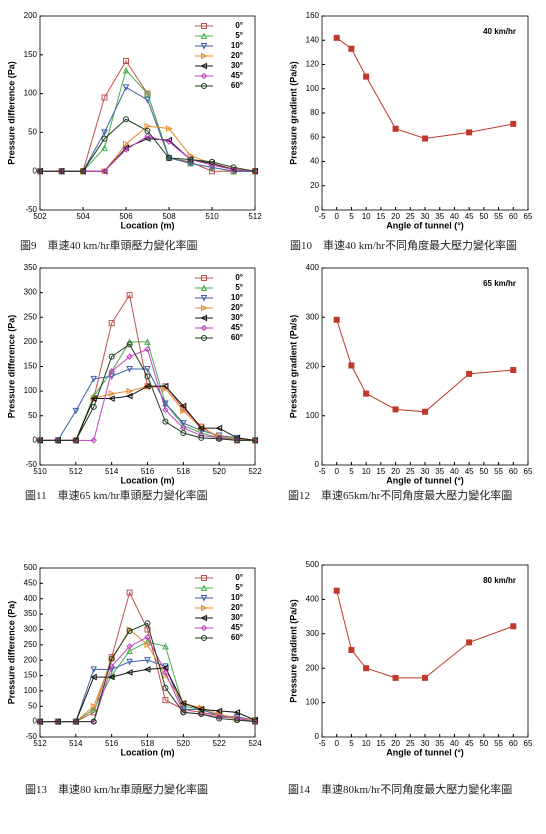  Describe the element at coordinates (239, 587) in the screenshot. I see `legend-label: 5°` at that location.